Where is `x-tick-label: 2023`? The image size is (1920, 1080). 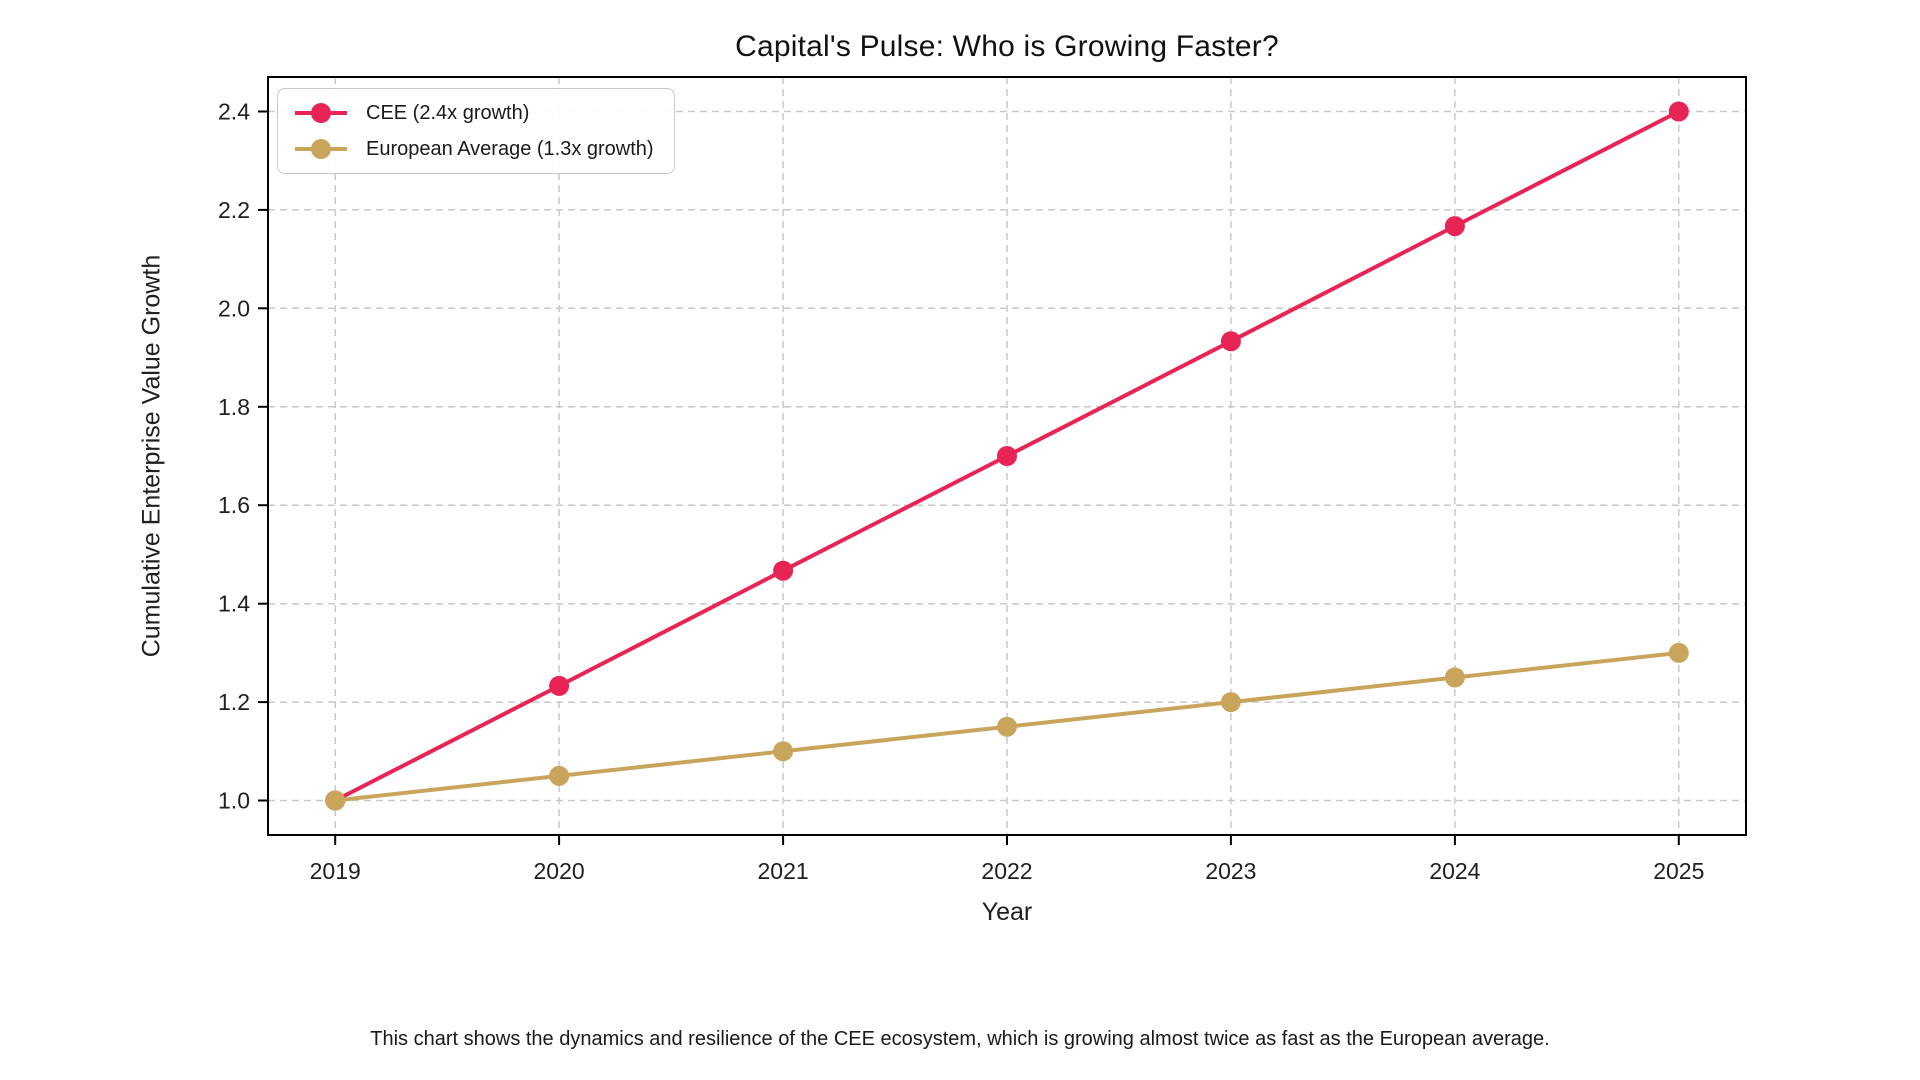 x-tick-label: 2023 is located at coordinates (1230, 871).